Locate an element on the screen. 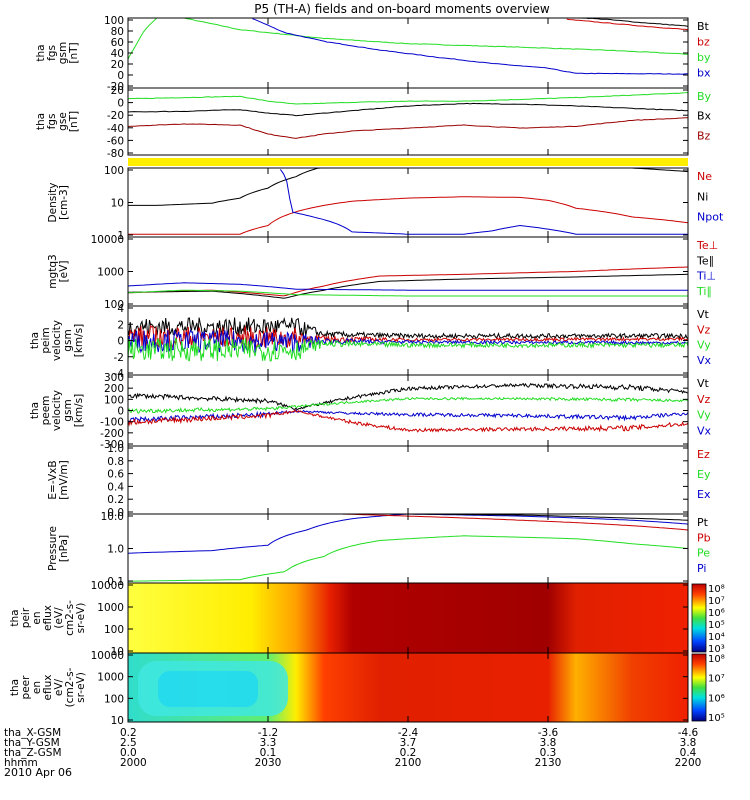  x-axis-row-label: tha_X-GSM is located at coordinates (32, 733).